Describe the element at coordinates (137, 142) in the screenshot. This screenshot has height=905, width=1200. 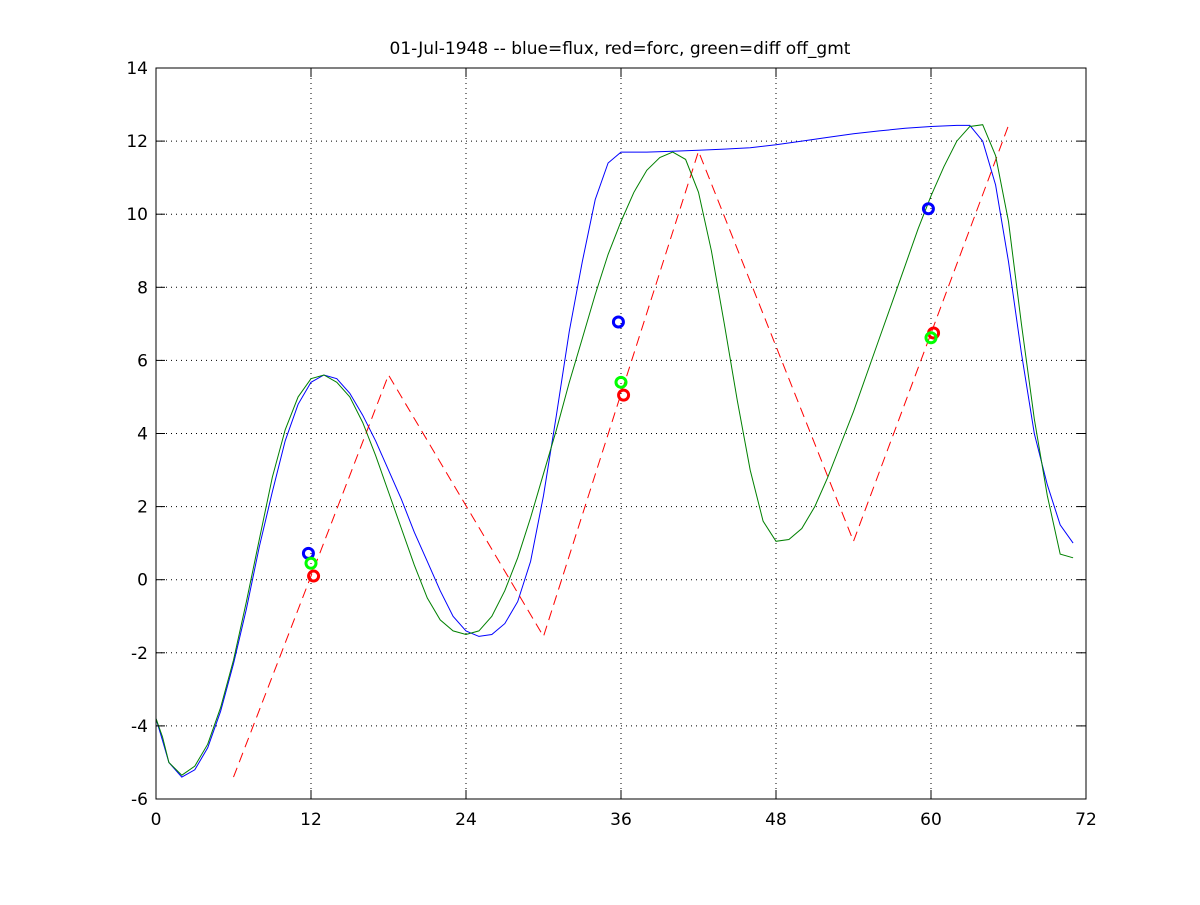
I see `y-tick-label: 12` at that location.